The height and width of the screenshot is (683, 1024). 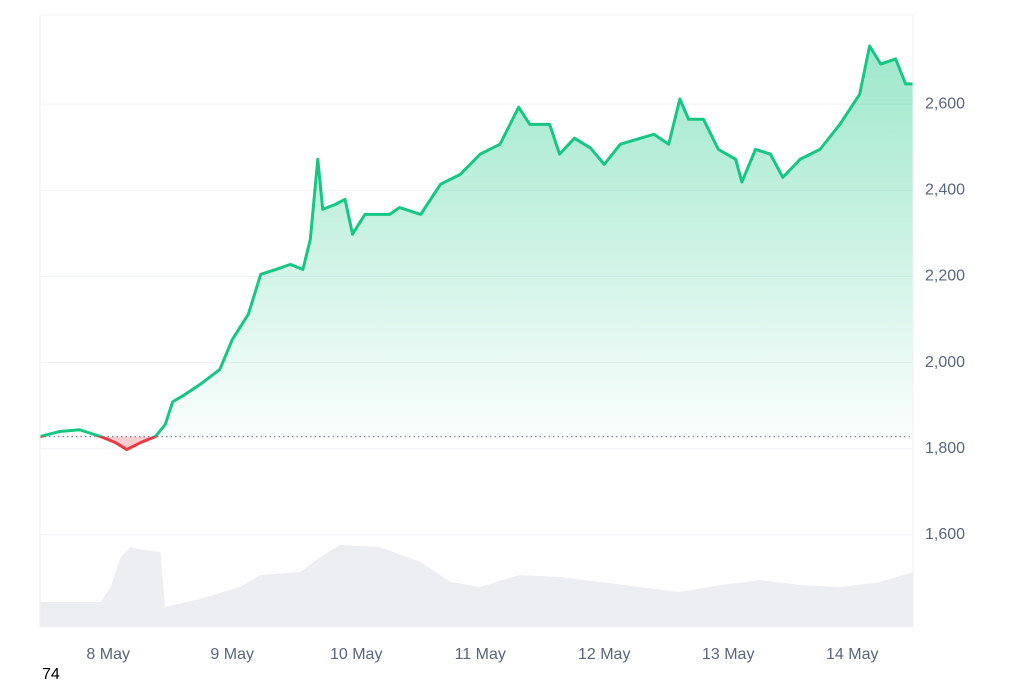 I want to click on footnote: 74, so click(x=51, y=674).